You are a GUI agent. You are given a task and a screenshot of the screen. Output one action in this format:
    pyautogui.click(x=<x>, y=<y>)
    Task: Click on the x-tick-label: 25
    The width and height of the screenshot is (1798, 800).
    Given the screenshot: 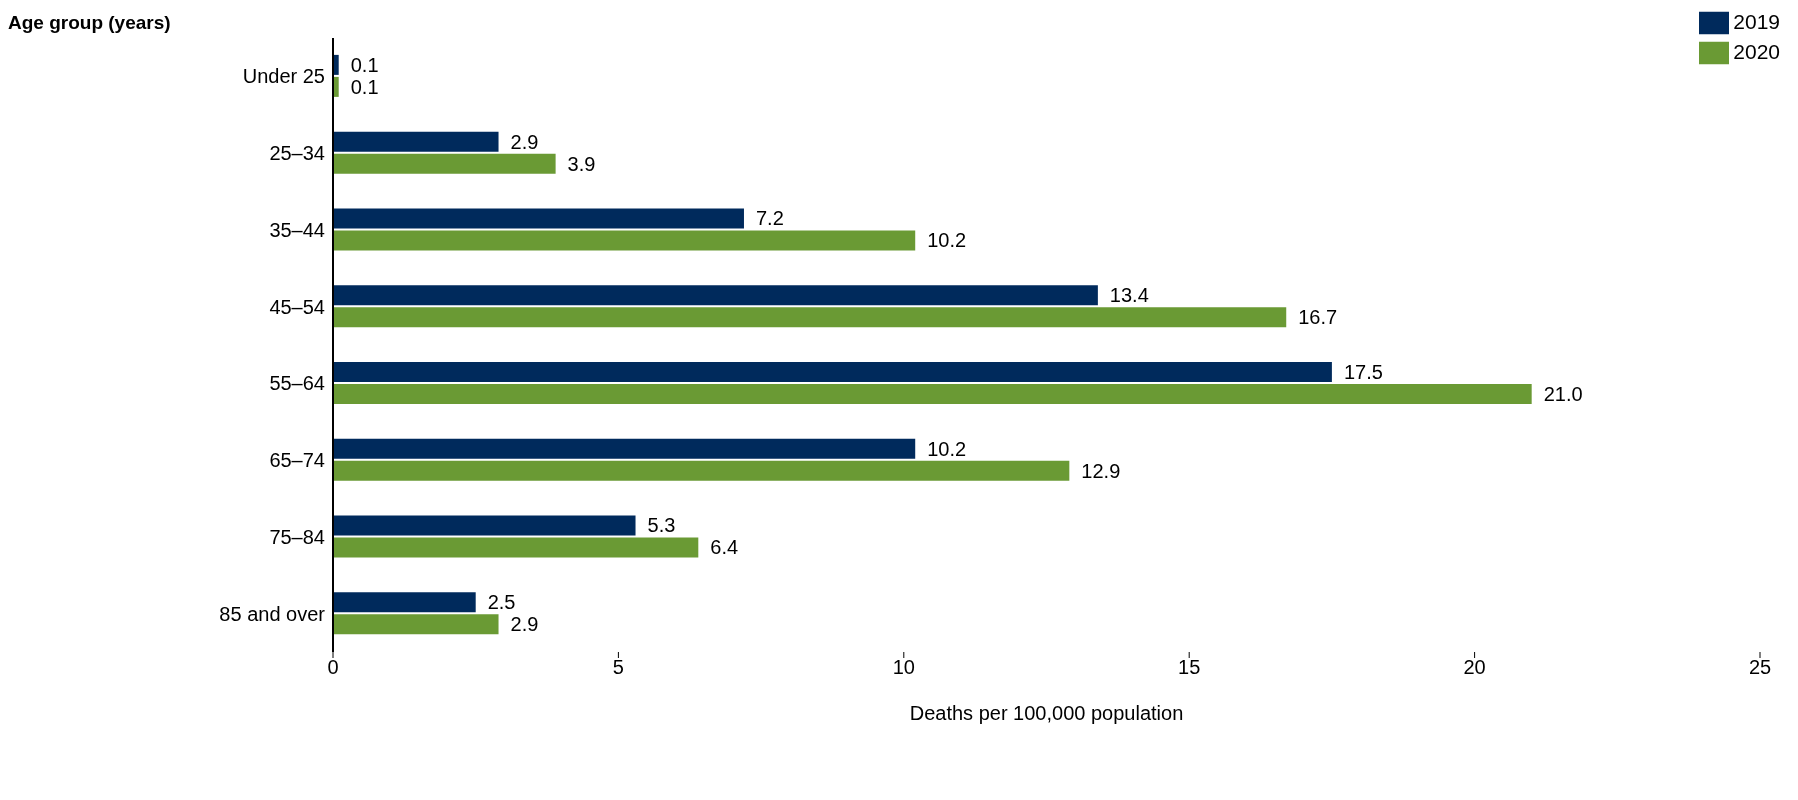 What is the action you would take?
    pyautogui.click(x=1760, y=667)
    